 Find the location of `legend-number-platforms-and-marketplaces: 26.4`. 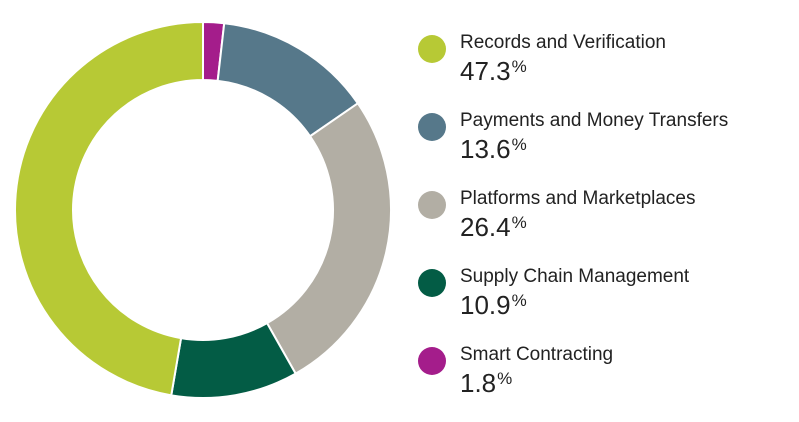

legend-number-platforms-and-marketplaces: 26.4 is located at coordinates (485, 227).